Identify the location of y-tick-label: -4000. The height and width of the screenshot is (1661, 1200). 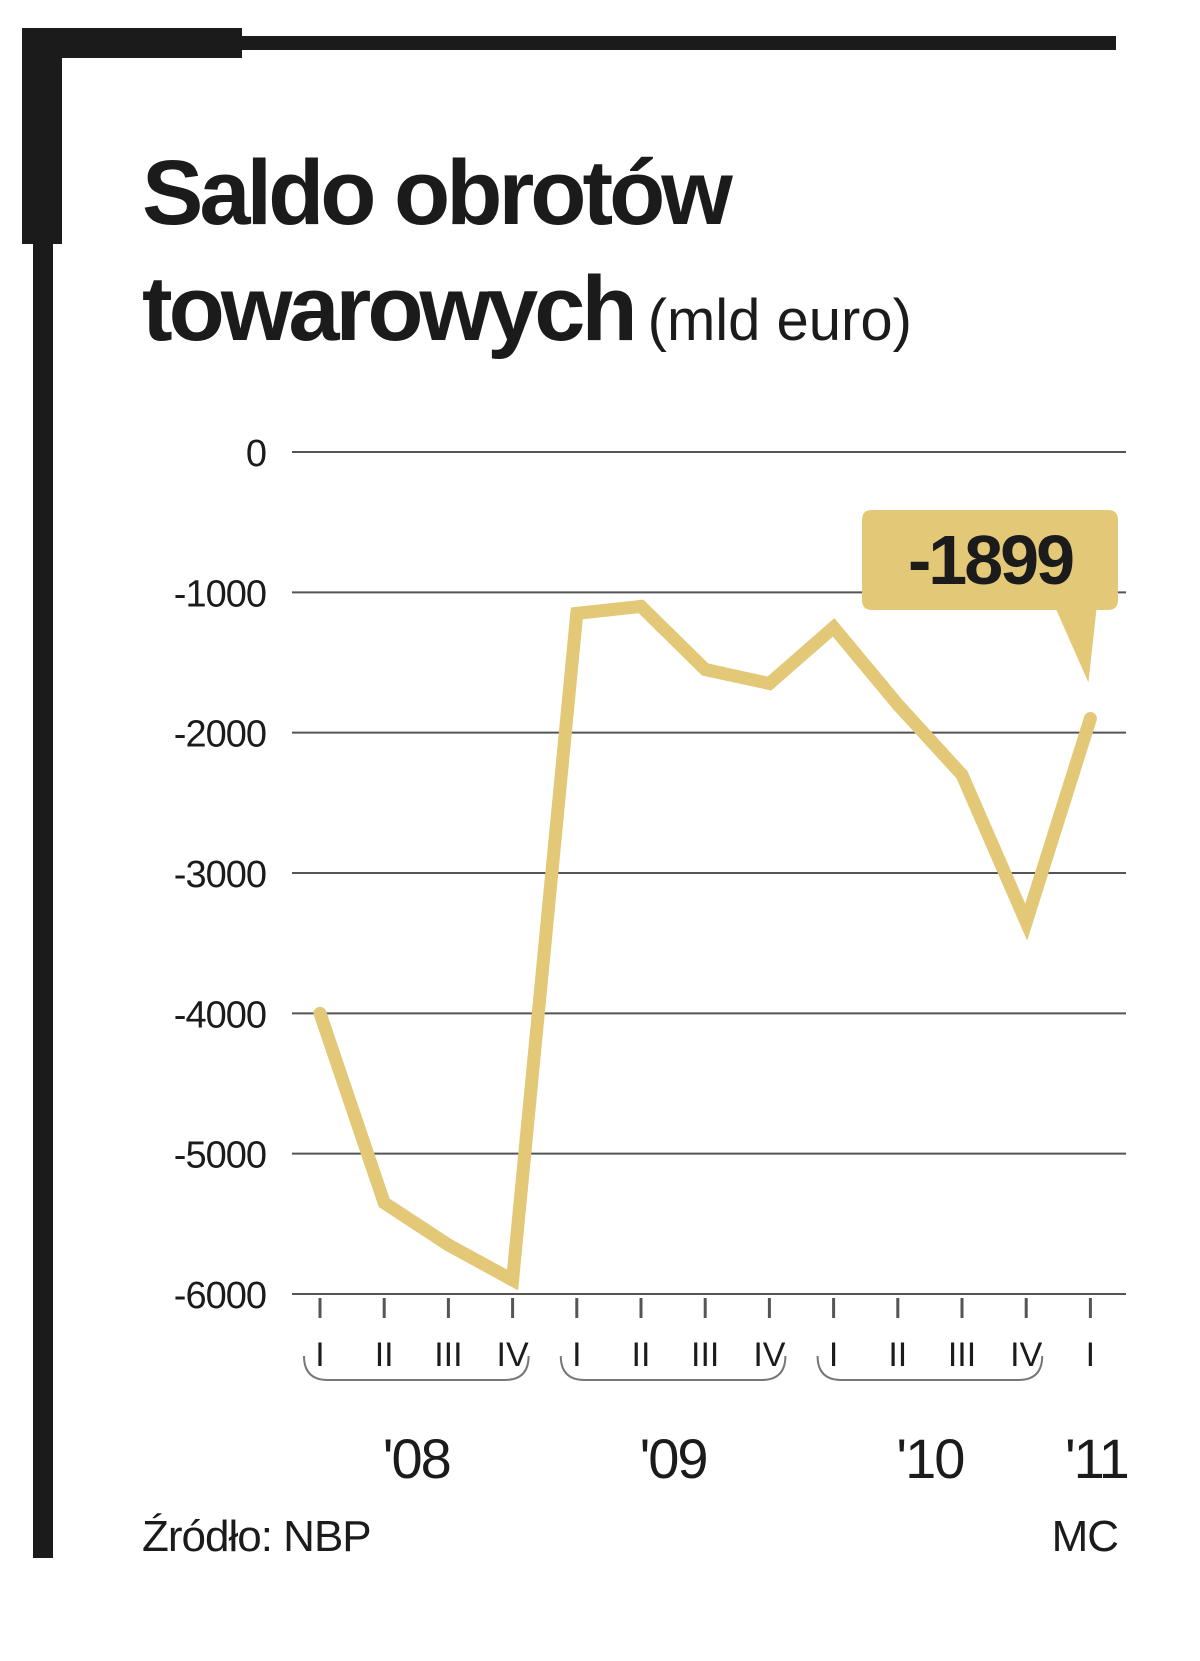
(220, 1015).